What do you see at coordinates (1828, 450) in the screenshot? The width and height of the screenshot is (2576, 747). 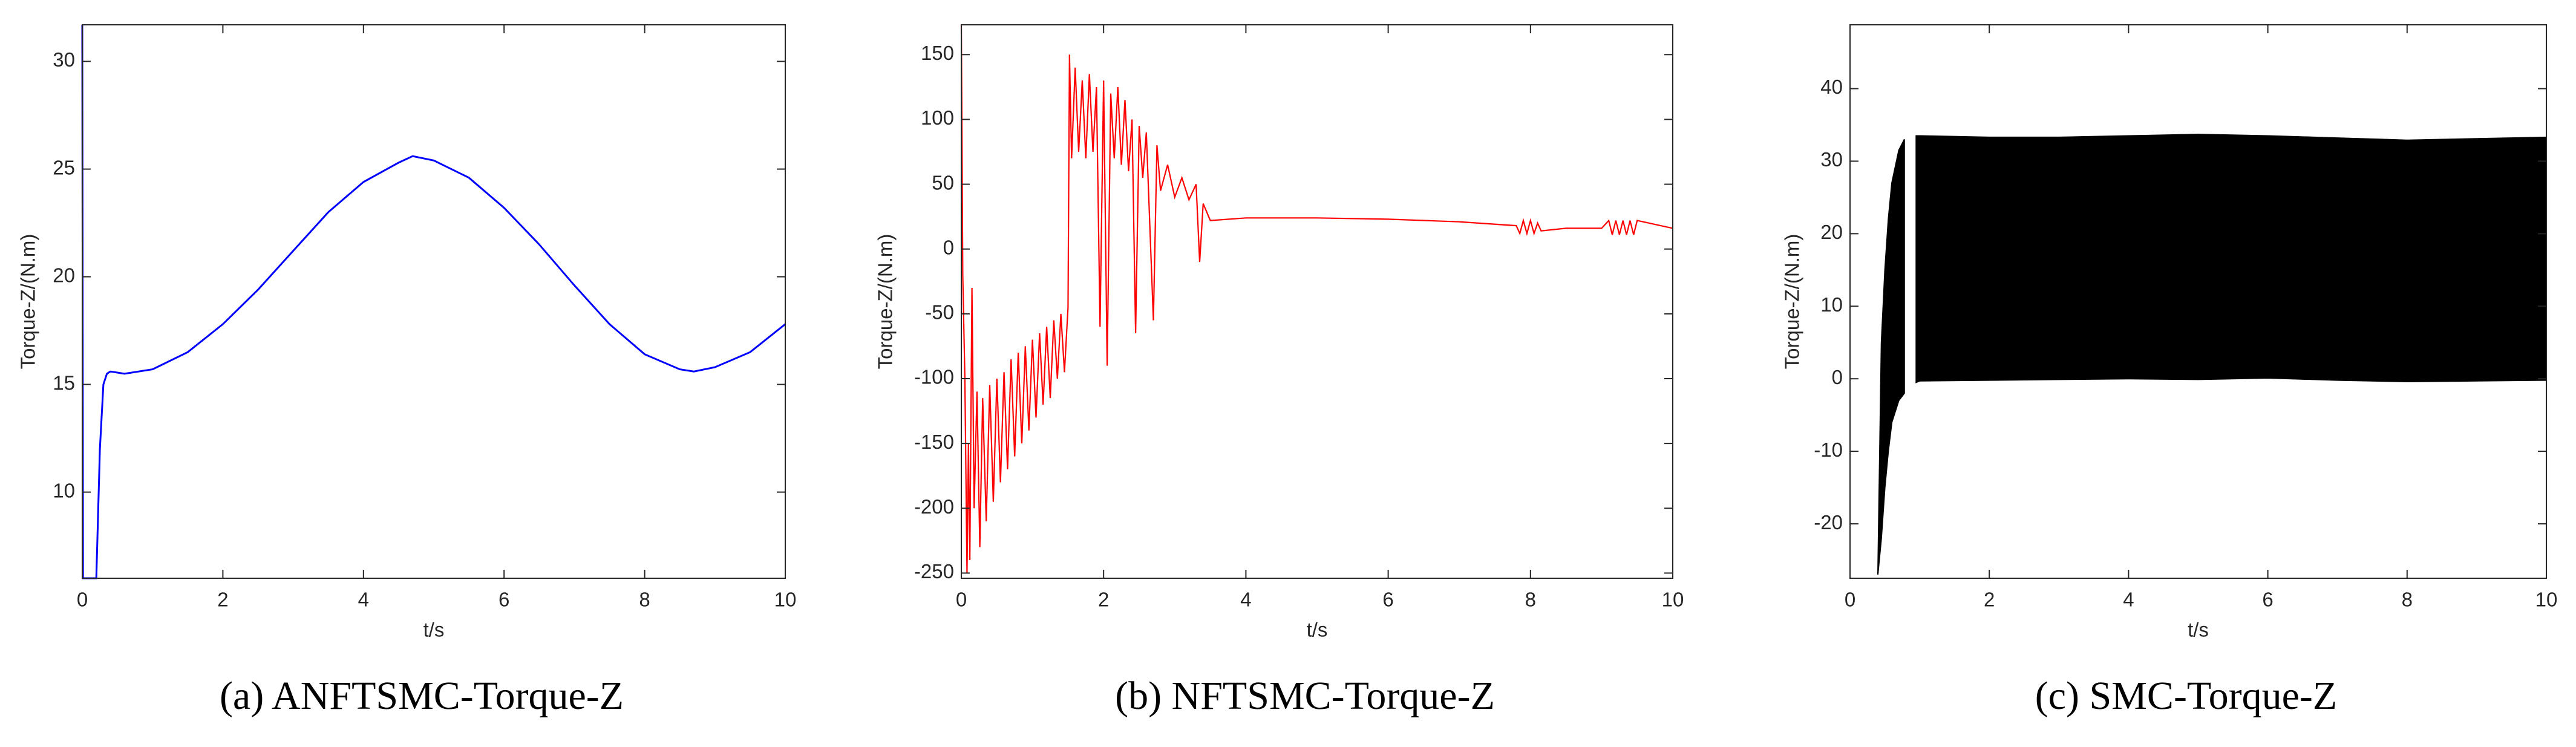 I see `y-tick-label: -10` at bounding box center [1828, 450].